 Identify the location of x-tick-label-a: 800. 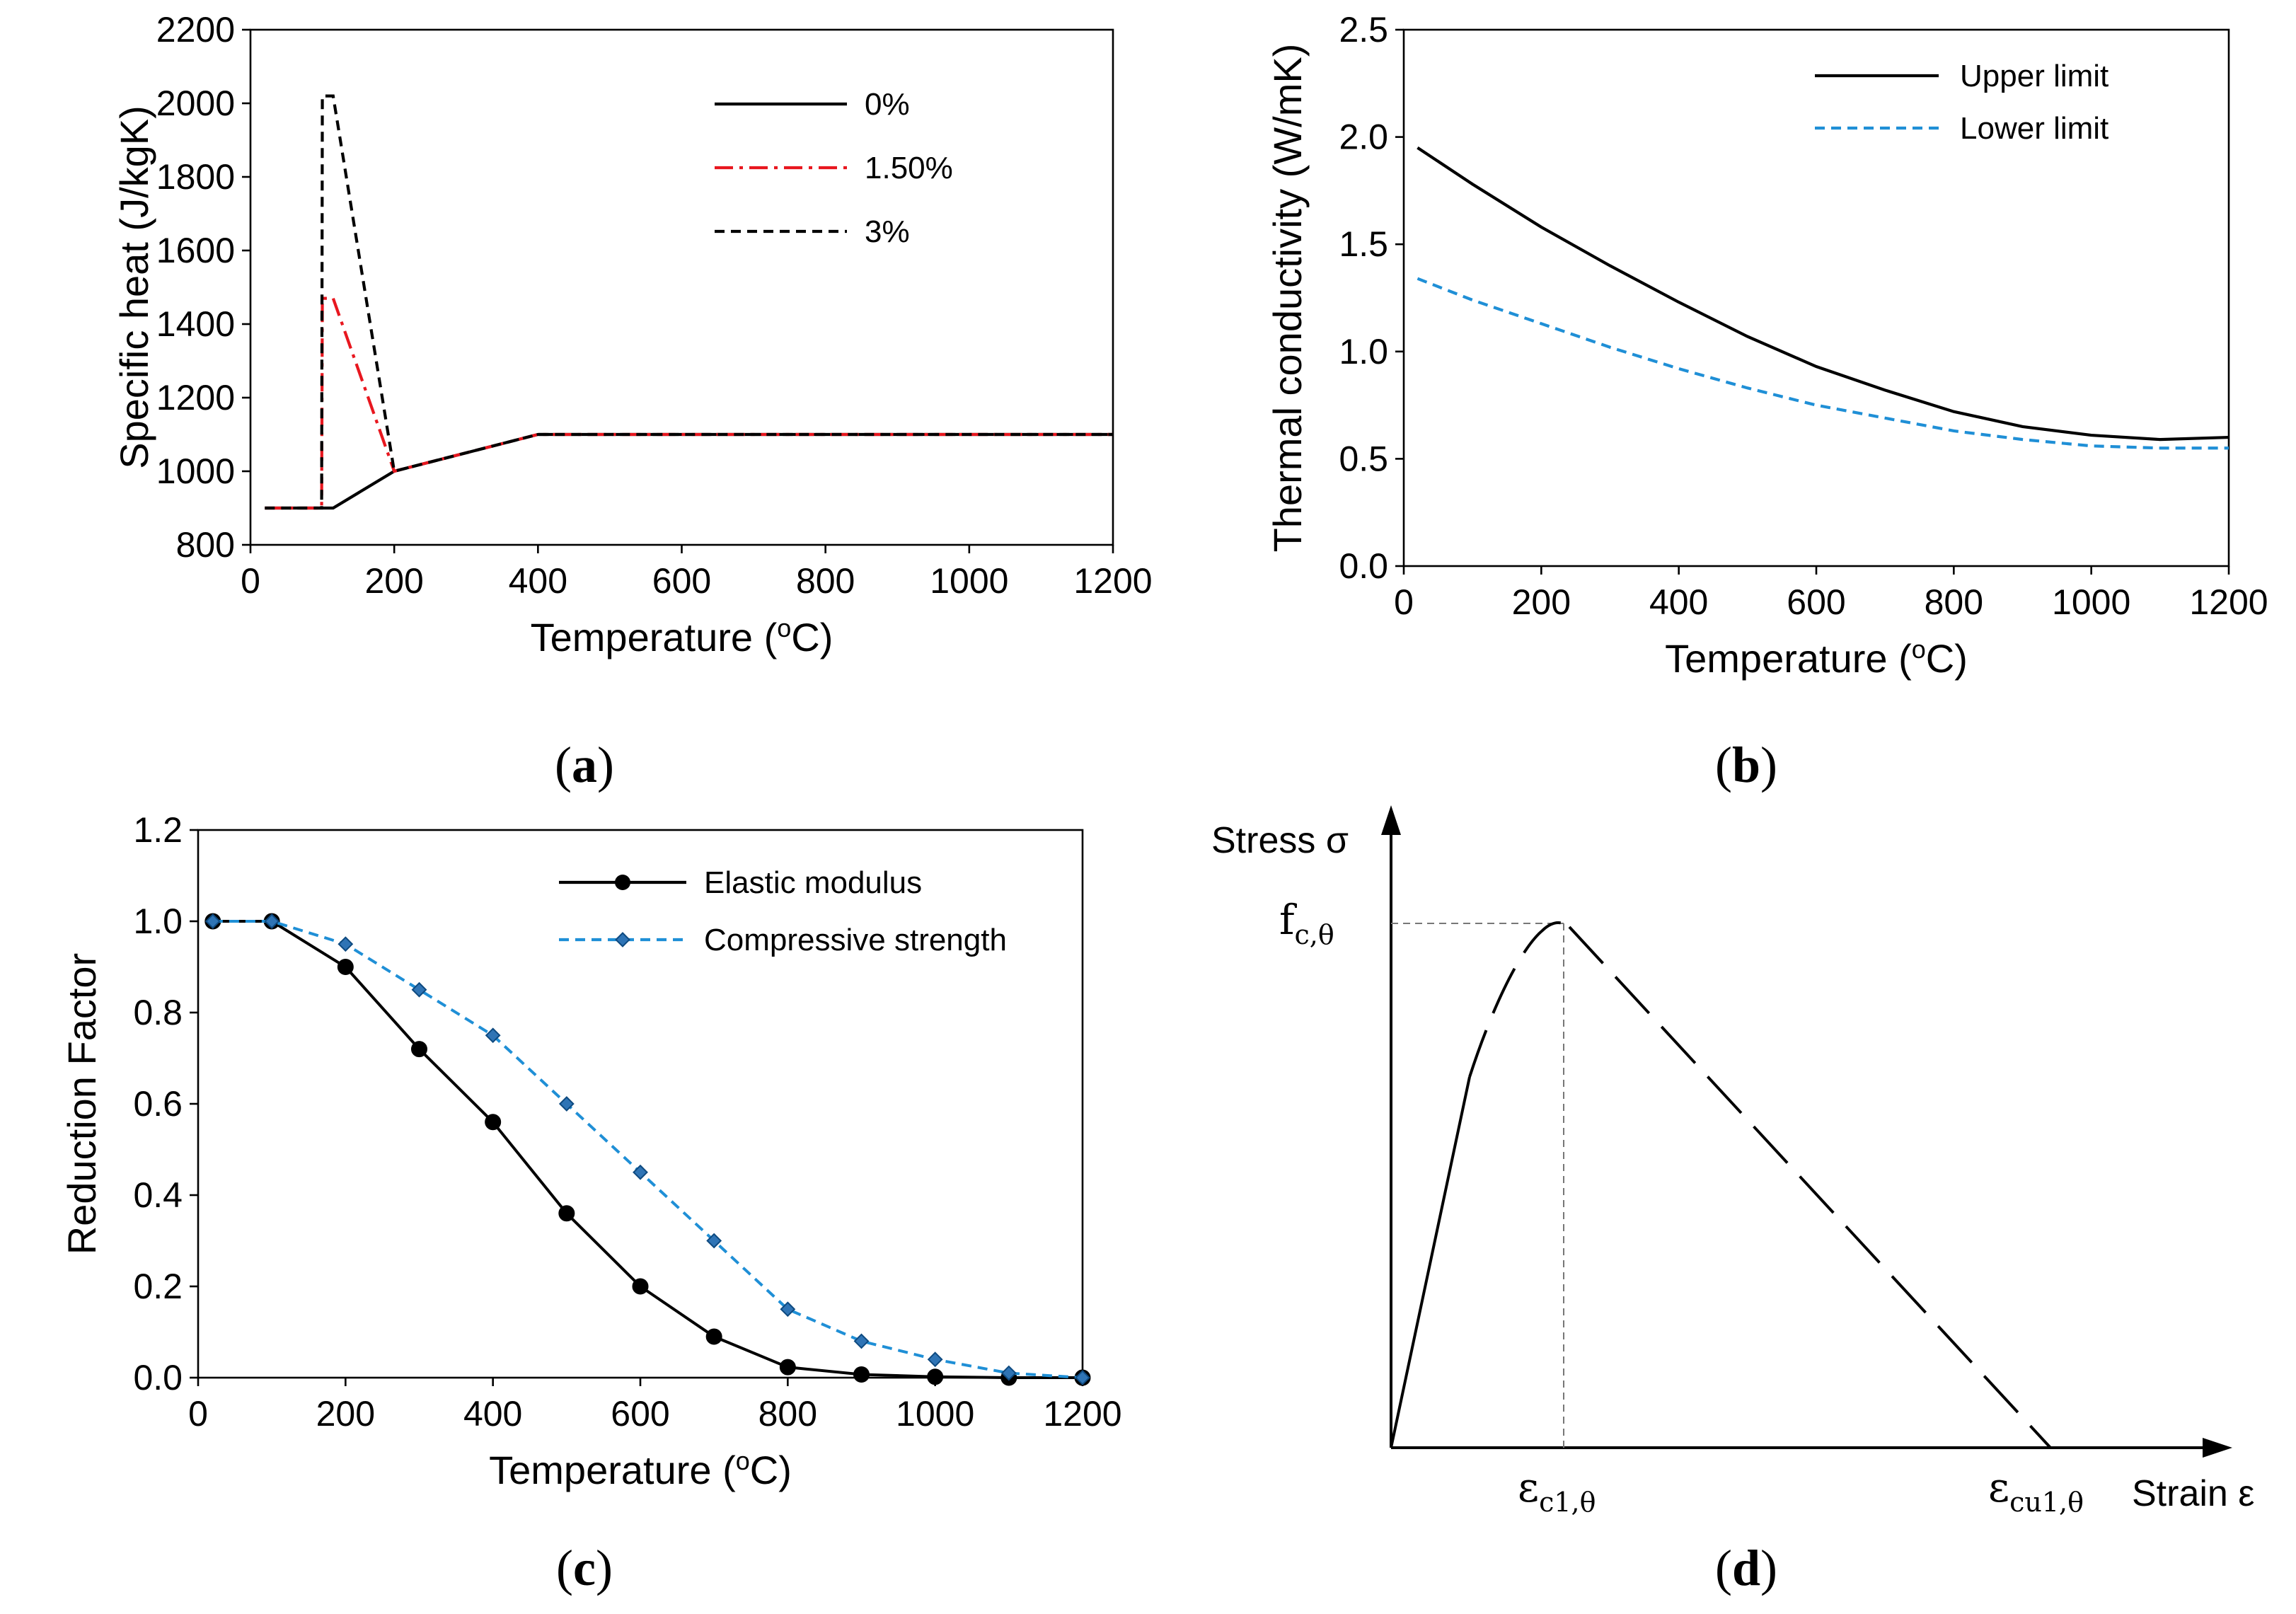
(825, 581).